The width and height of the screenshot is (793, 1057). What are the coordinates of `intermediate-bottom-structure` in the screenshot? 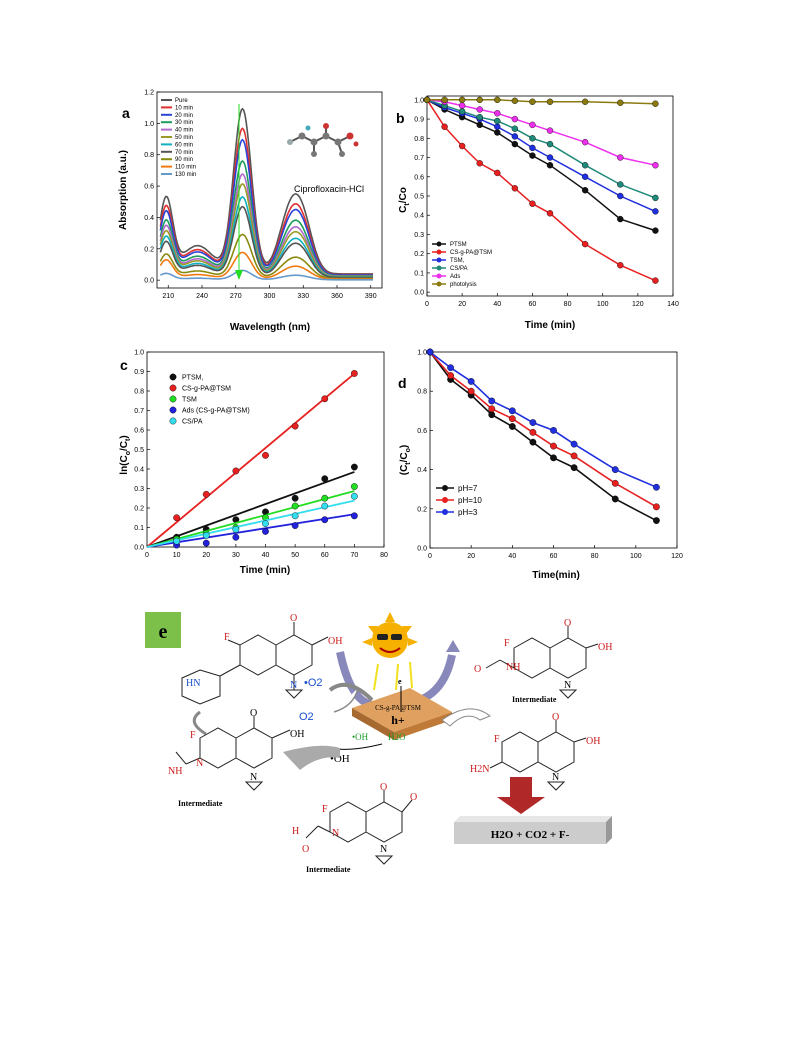 It's located at (359, 827).